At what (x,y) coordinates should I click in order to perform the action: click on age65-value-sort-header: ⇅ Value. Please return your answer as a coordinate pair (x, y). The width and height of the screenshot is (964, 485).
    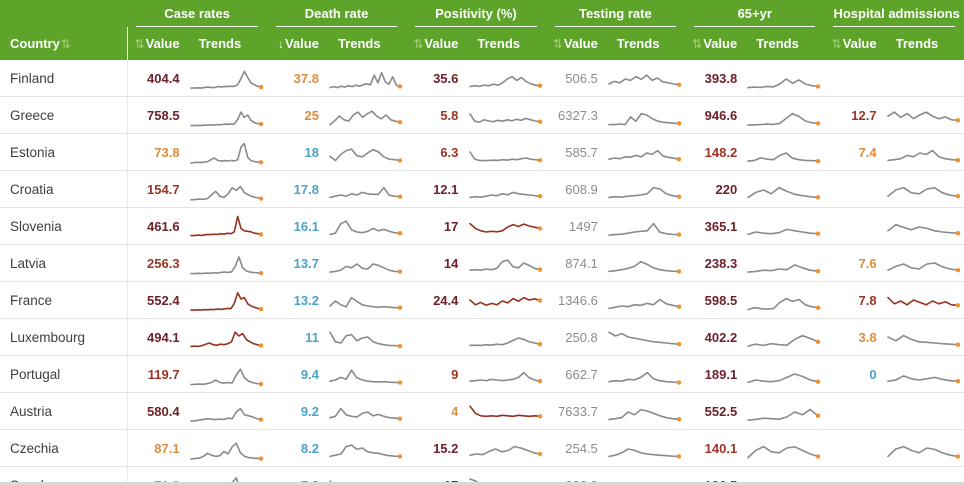
    Looking at the image, I should click on (715, 43).